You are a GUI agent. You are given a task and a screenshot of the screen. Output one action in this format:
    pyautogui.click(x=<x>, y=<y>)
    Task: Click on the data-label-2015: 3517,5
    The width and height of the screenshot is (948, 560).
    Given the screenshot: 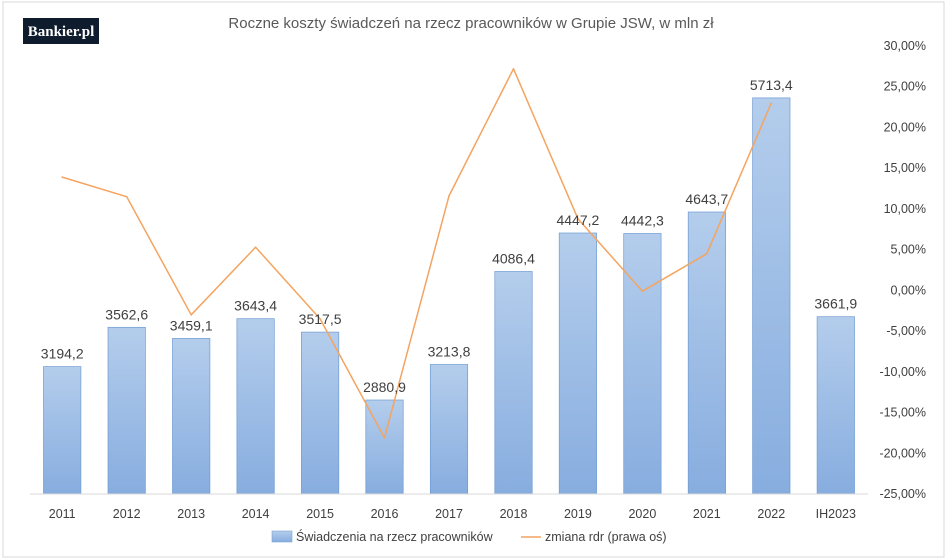 What is the action you would take?
    pyautogui.click(x=320, y=319)
    